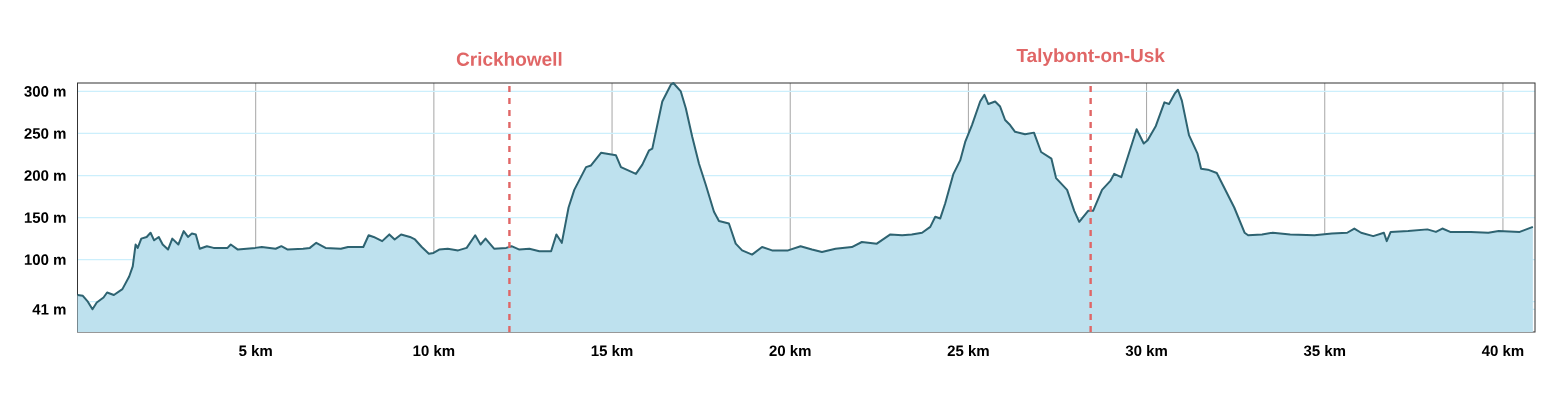  Describe the element at coordinates (1146, 351) in the screenshot. I see `x-tick-label: 30 km` at that location.